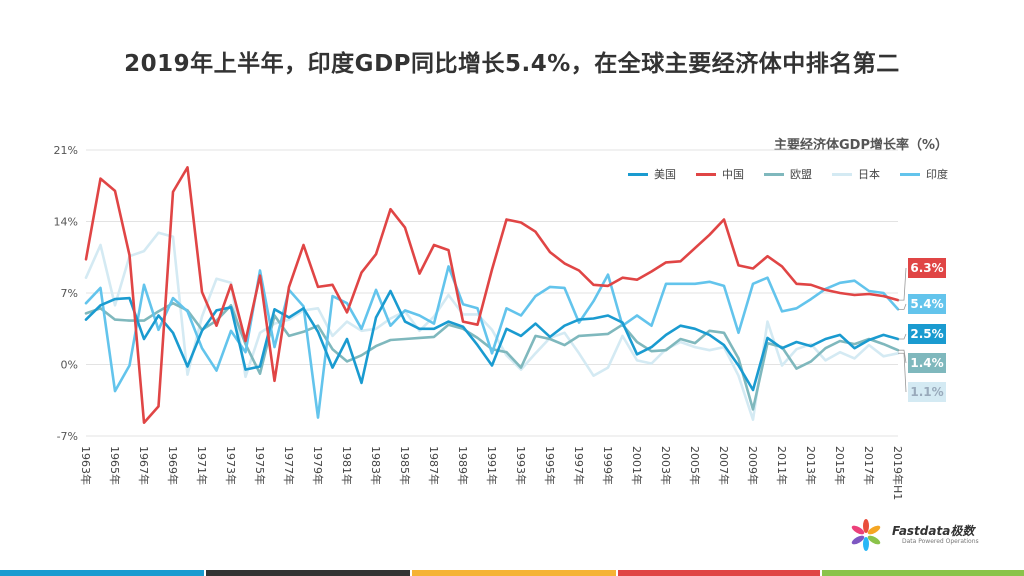  I want to click on y-tick-label: -7%, so click(67, 436).